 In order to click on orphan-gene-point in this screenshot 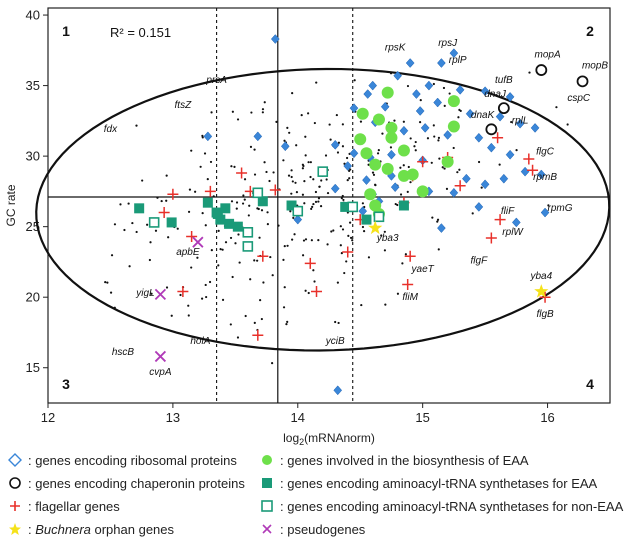, I will do `click(541, 291)`.